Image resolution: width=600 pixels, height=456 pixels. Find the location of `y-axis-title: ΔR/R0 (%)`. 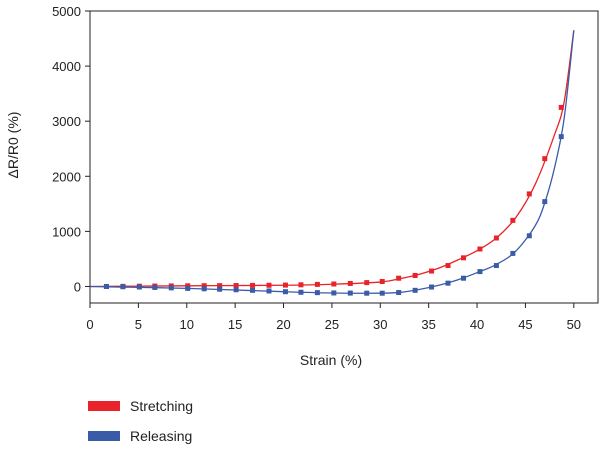

y-axis-title: ΔR/R0 (%) is located at coordinates (13, 145).